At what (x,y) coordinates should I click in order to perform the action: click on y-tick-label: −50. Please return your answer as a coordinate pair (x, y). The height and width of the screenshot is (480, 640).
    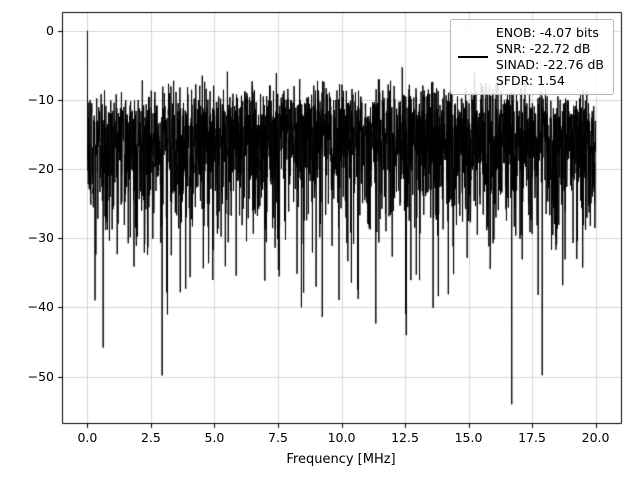
    Looking at the image, I should click on (40, 376).